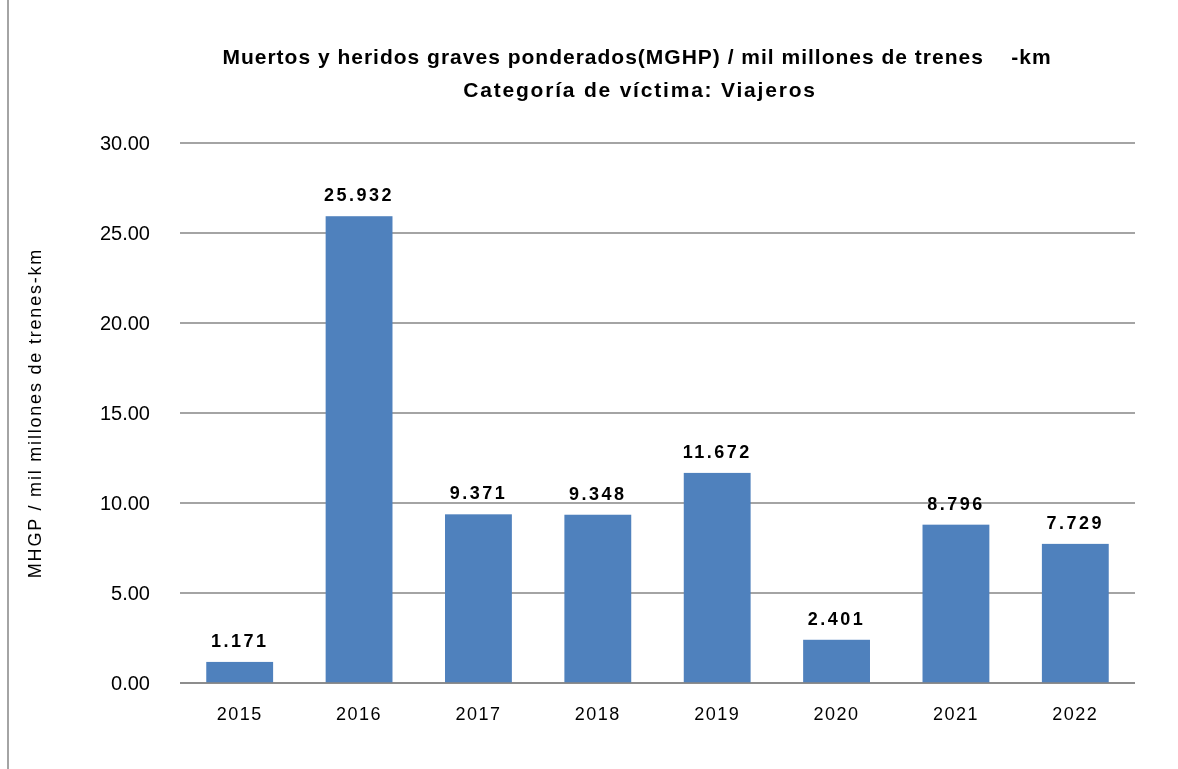  I want to click on data-label: 9.371, so click(478, 493).